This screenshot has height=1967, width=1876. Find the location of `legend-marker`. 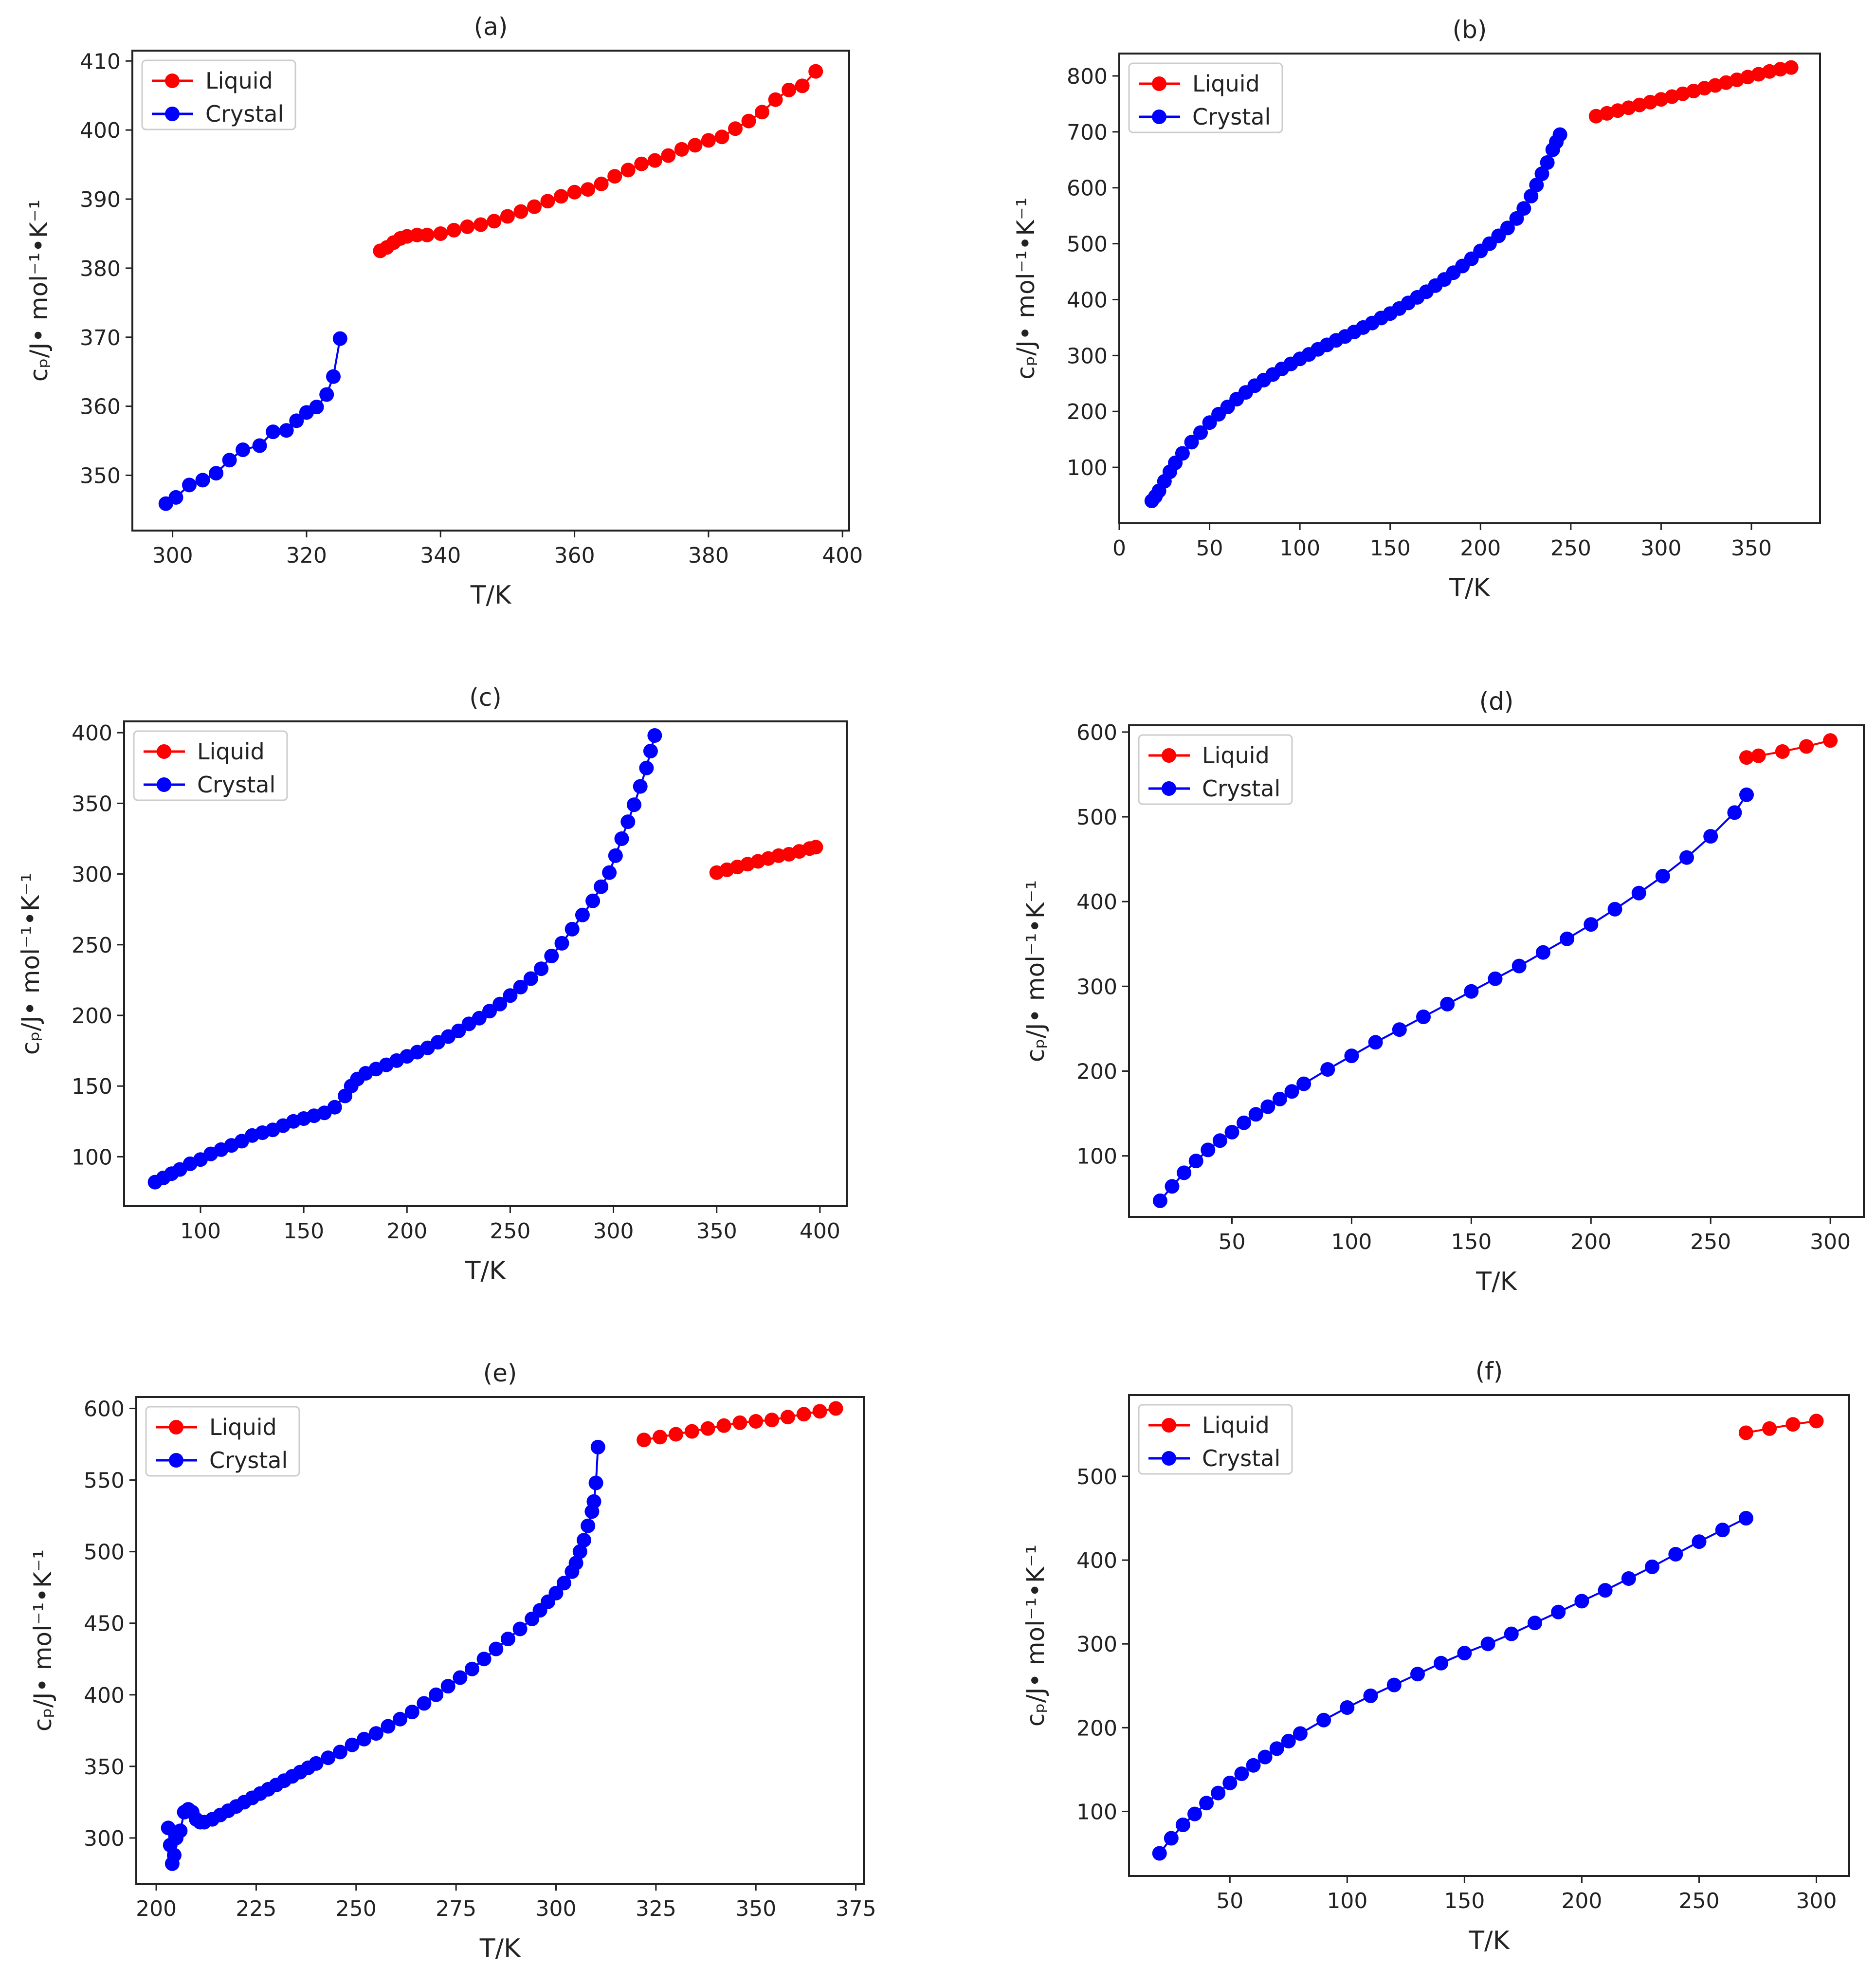

legend-marker is located at coordinates (172, 81).